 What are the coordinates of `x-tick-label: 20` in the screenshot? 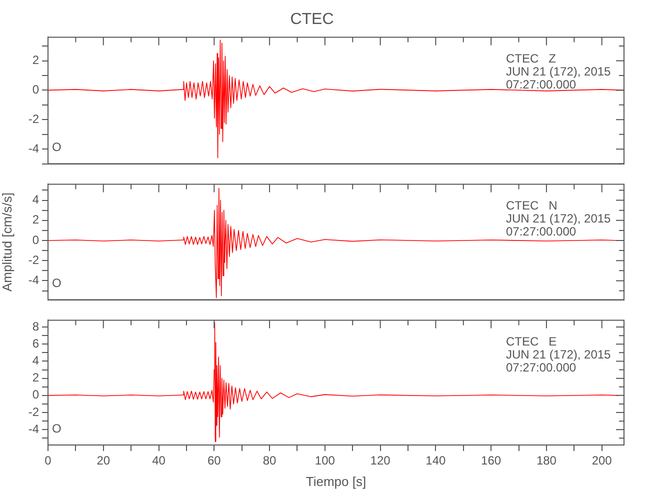 It's located at (103, 461).